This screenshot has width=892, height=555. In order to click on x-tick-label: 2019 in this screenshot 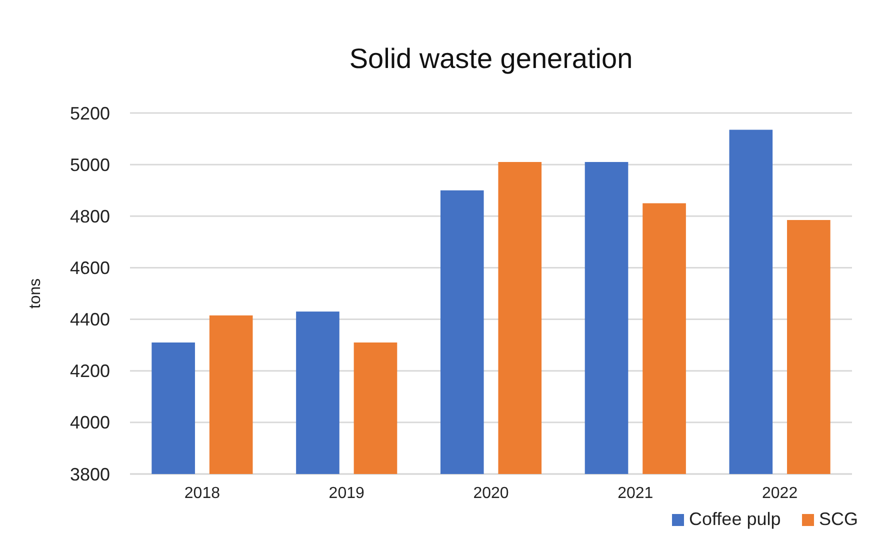, I will do `click(346, 493)`.